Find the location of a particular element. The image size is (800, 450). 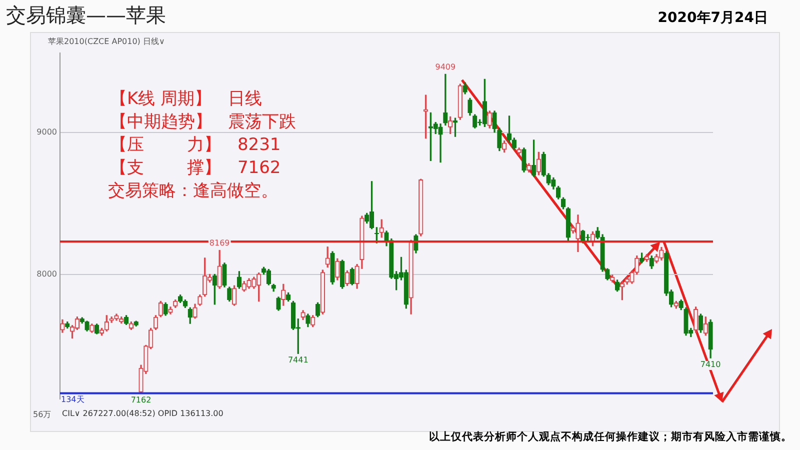

annotation: 134天 is located at coordinates (72, 399).